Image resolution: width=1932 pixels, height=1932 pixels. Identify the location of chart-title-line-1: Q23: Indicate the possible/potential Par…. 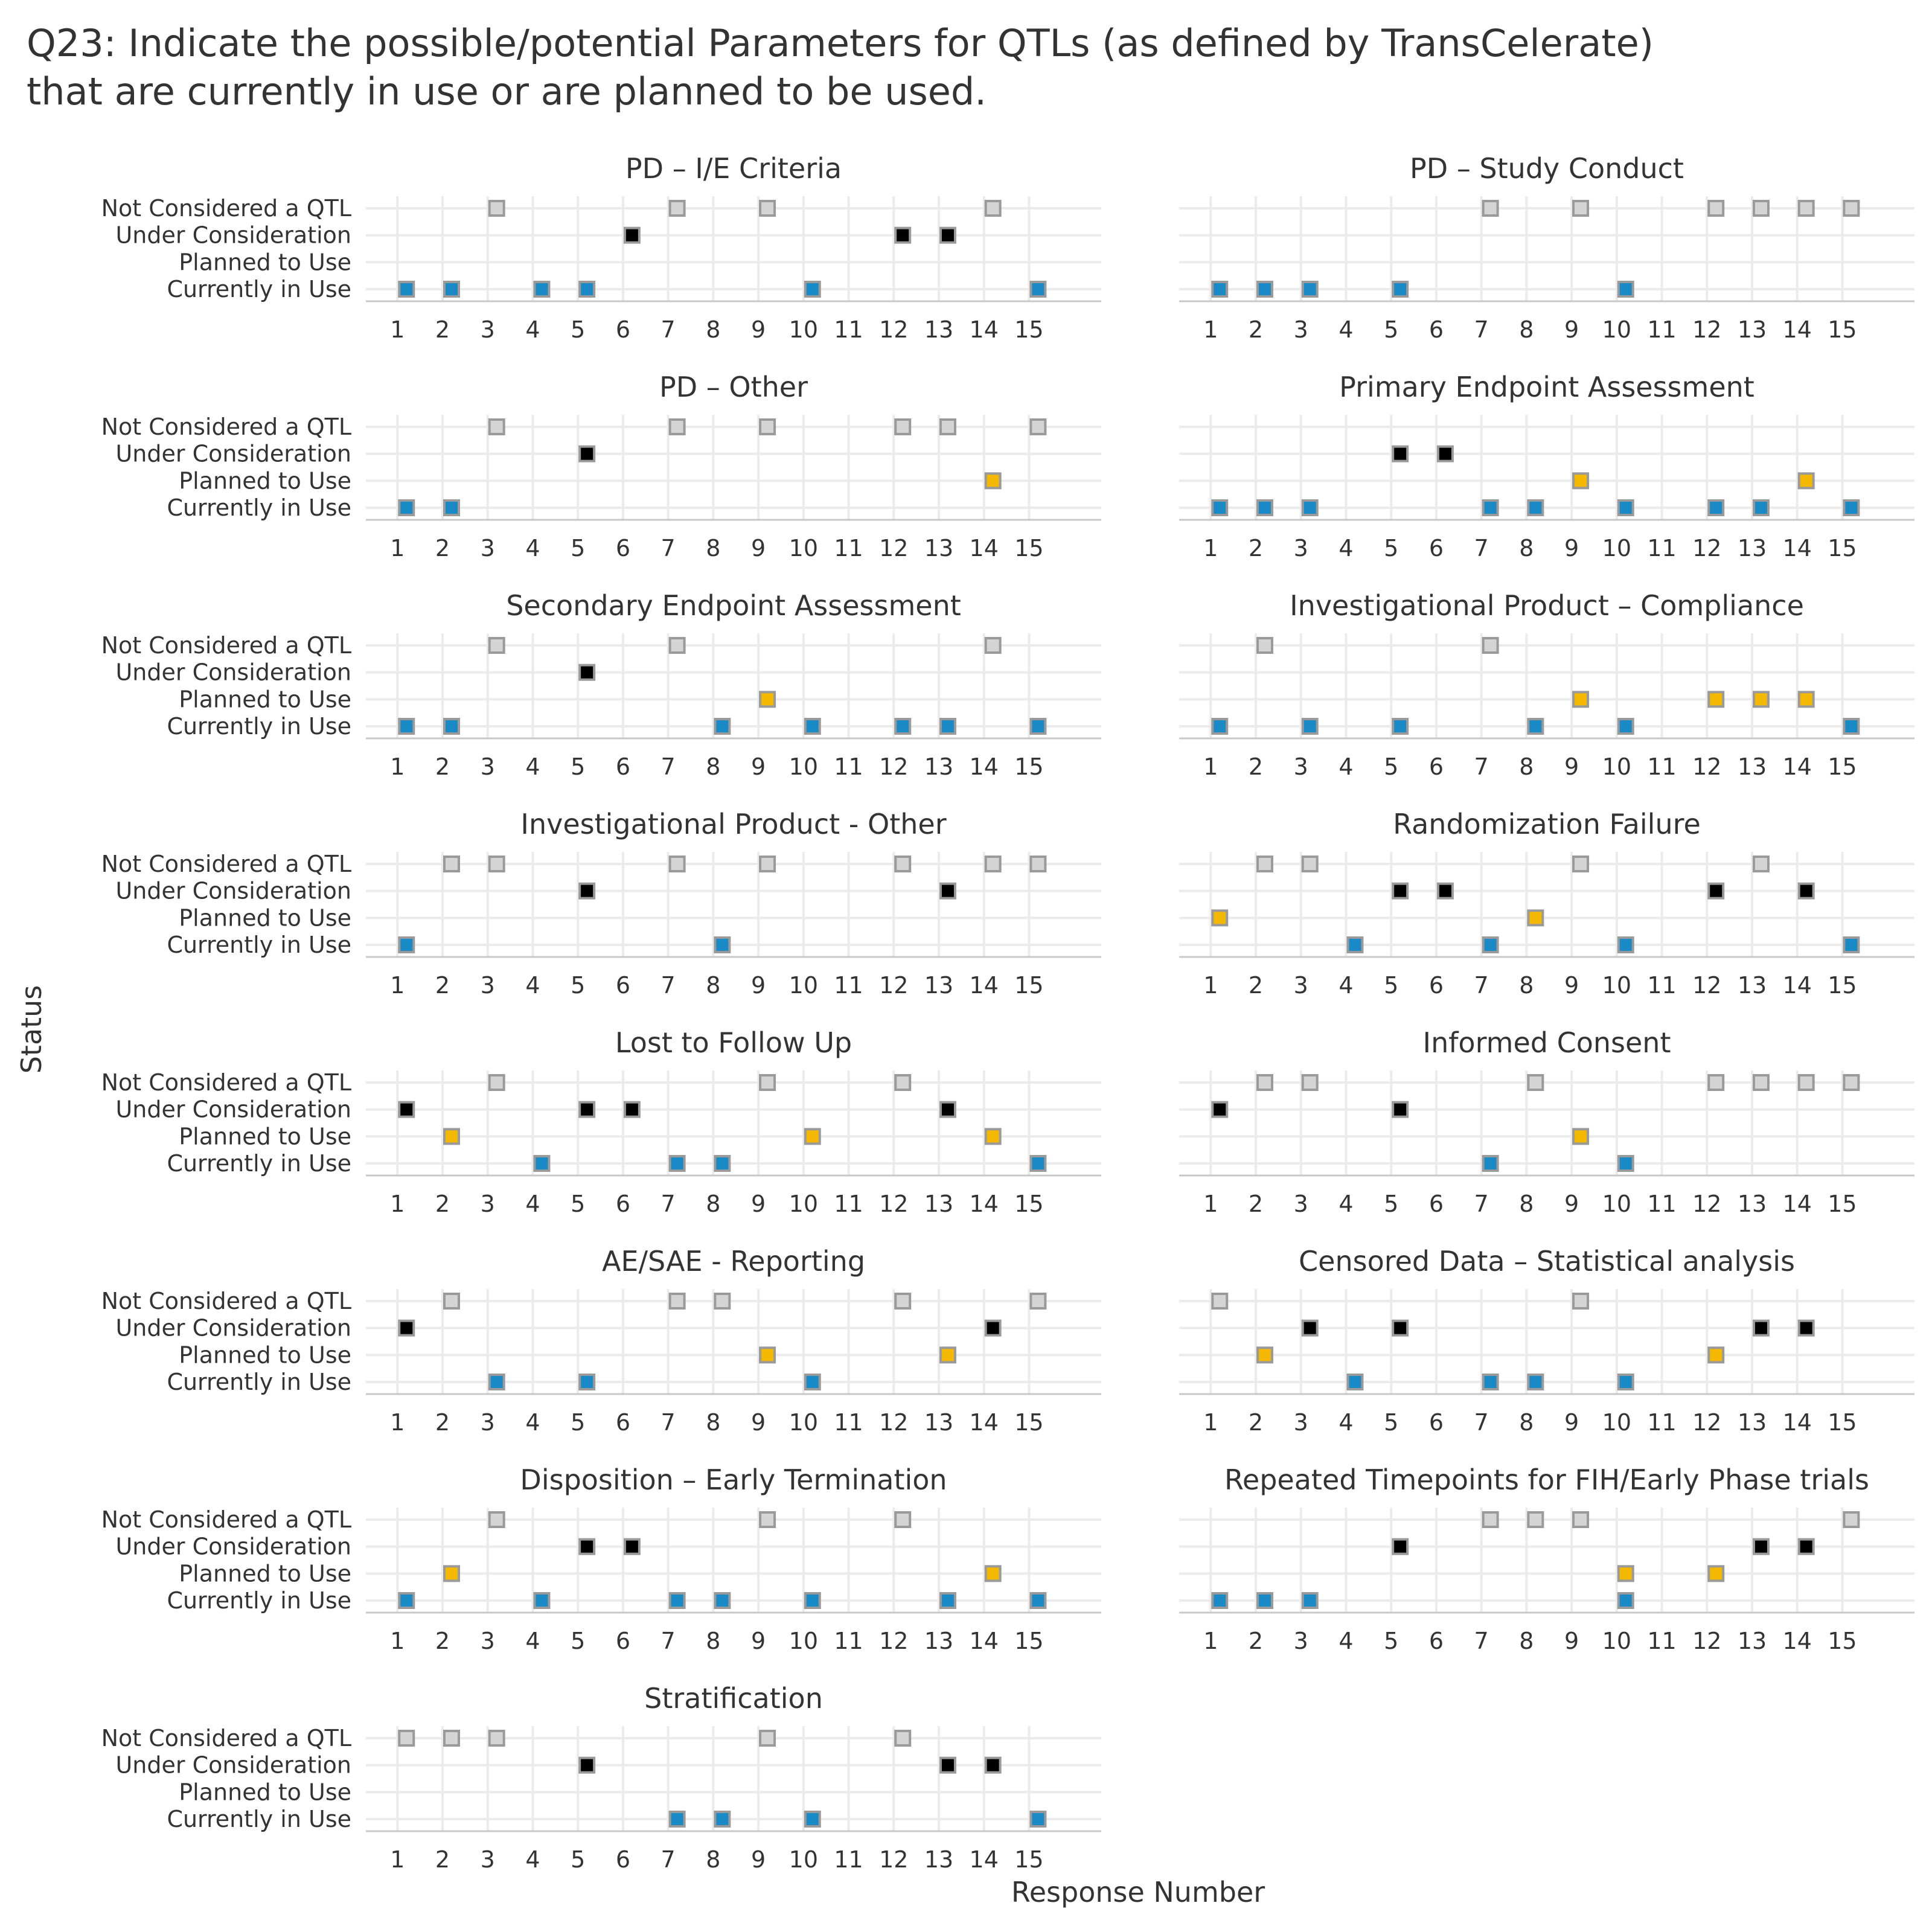
(841, 43).